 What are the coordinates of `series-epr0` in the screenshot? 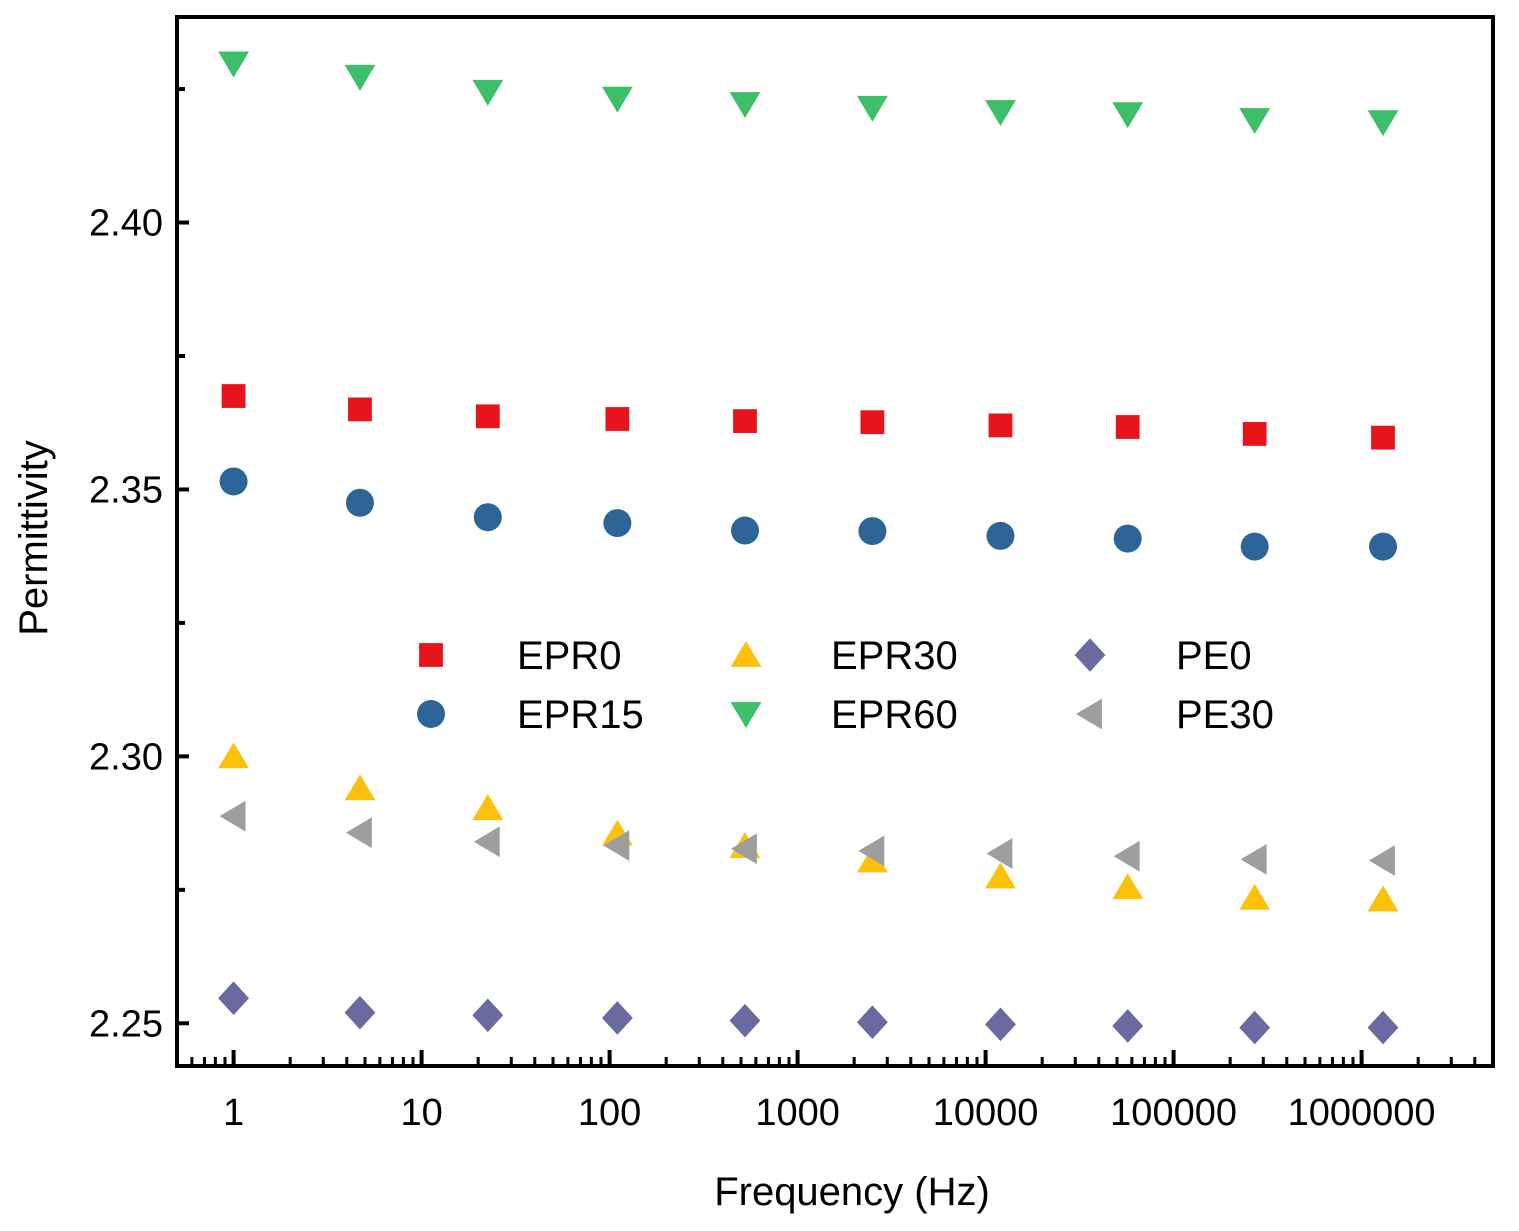 It's located at (808, 417).